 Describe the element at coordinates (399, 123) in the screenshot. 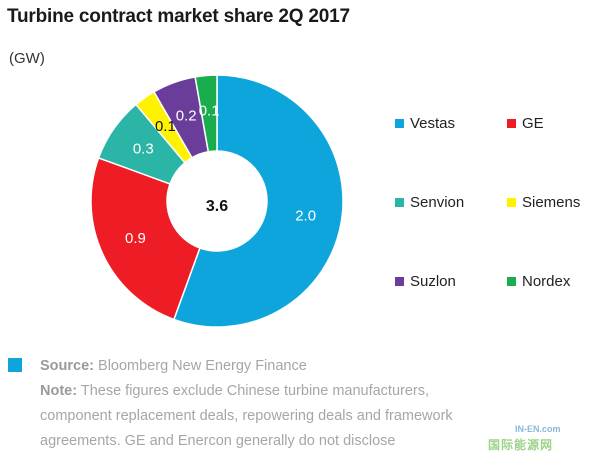

I see `legend-swatch-vestas` at that location.